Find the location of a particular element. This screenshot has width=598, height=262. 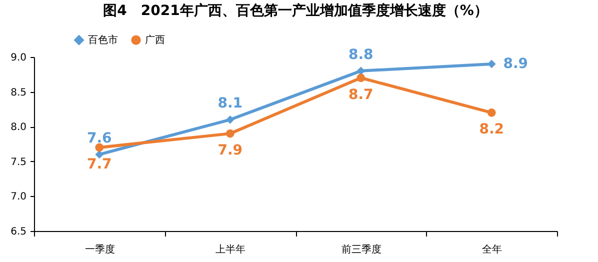

y-tick-label: 6.5 is located at coordinates (18, 232).